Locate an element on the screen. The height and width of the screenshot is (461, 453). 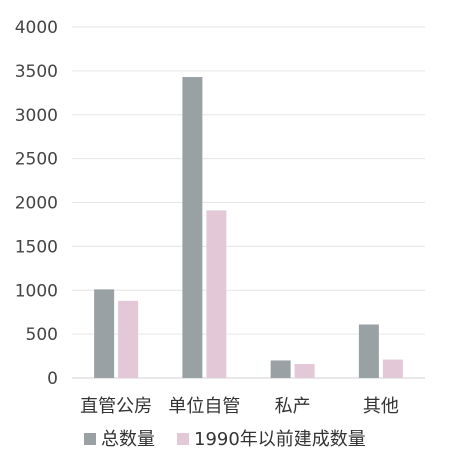
y-axis-ticks: 0 500 1000 1500 2000 2500 3000 3500 4000 is located at coordinates (36, 203).